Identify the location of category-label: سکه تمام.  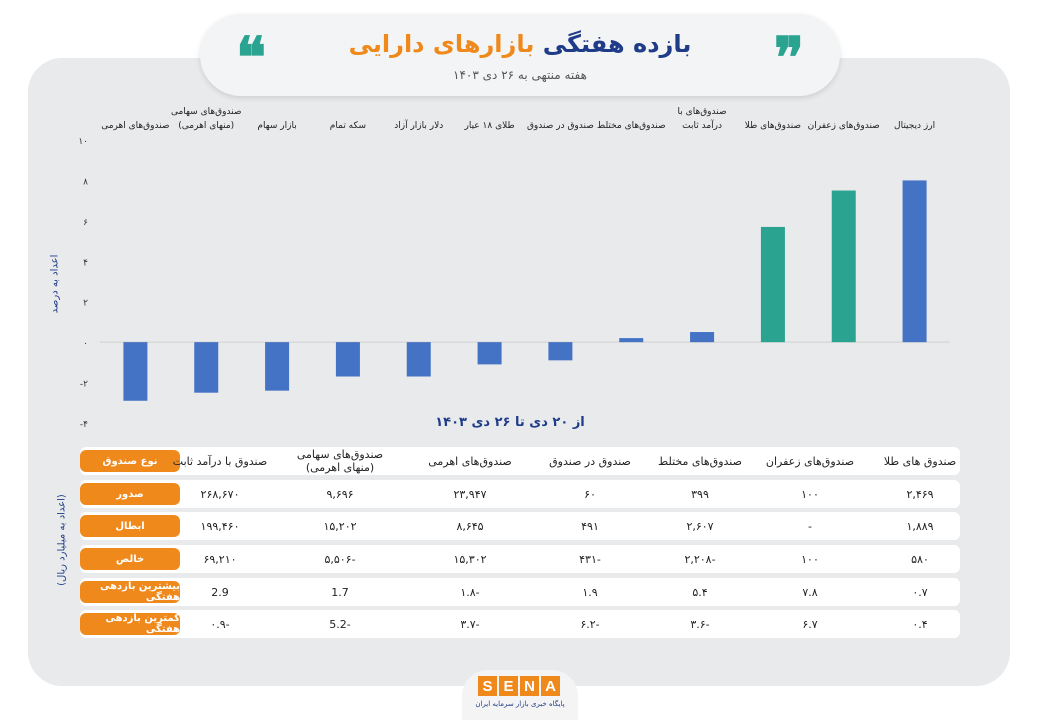
(348, 126).